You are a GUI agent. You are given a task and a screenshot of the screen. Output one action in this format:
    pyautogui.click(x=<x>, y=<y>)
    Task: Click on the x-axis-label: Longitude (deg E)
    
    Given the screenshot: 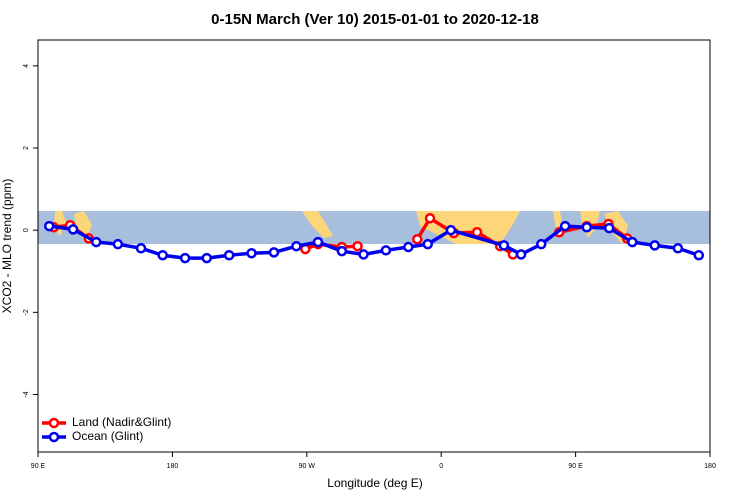 What is the action you would take?
    pyautogui.click(x=374, y=483)
    